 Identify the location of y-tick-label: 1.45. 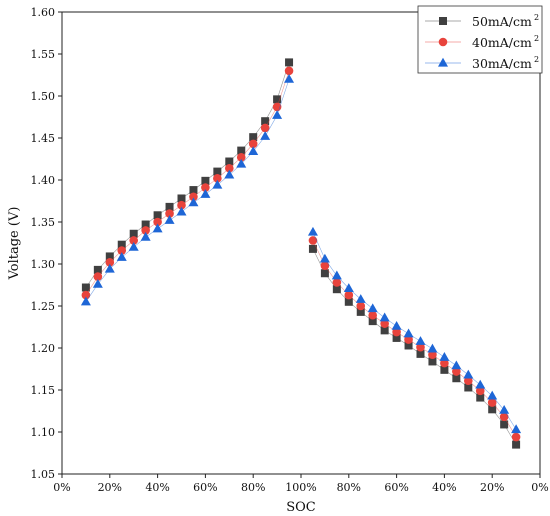
(43, 138).